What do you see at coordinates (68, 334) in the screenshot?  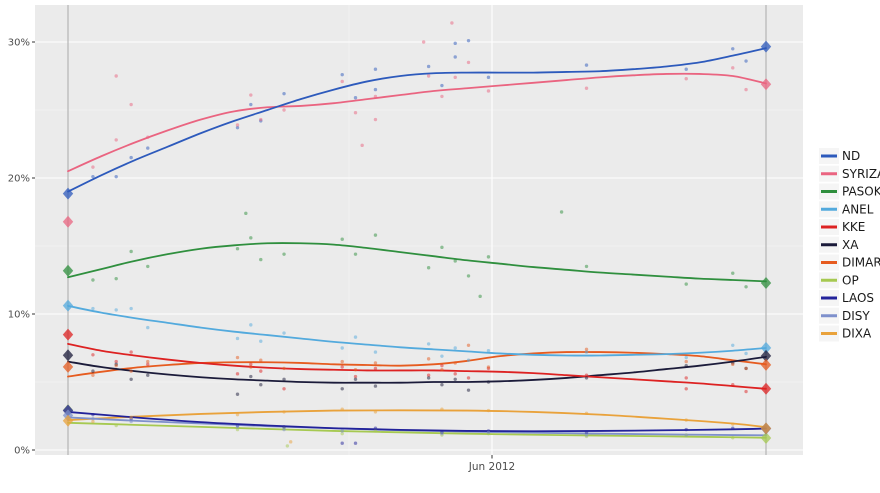 I see `election-marker-may-KKE` at bounding box center [68, 334].